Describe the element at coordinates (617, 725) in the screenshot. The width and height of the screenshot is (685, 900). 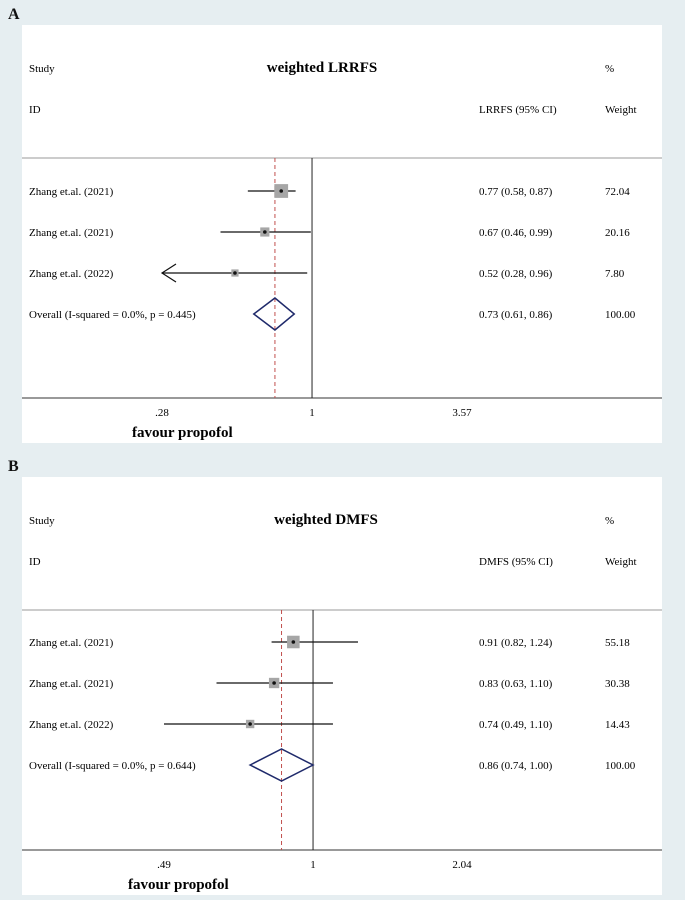
I see `study-weight-text: 14.43` at that location.